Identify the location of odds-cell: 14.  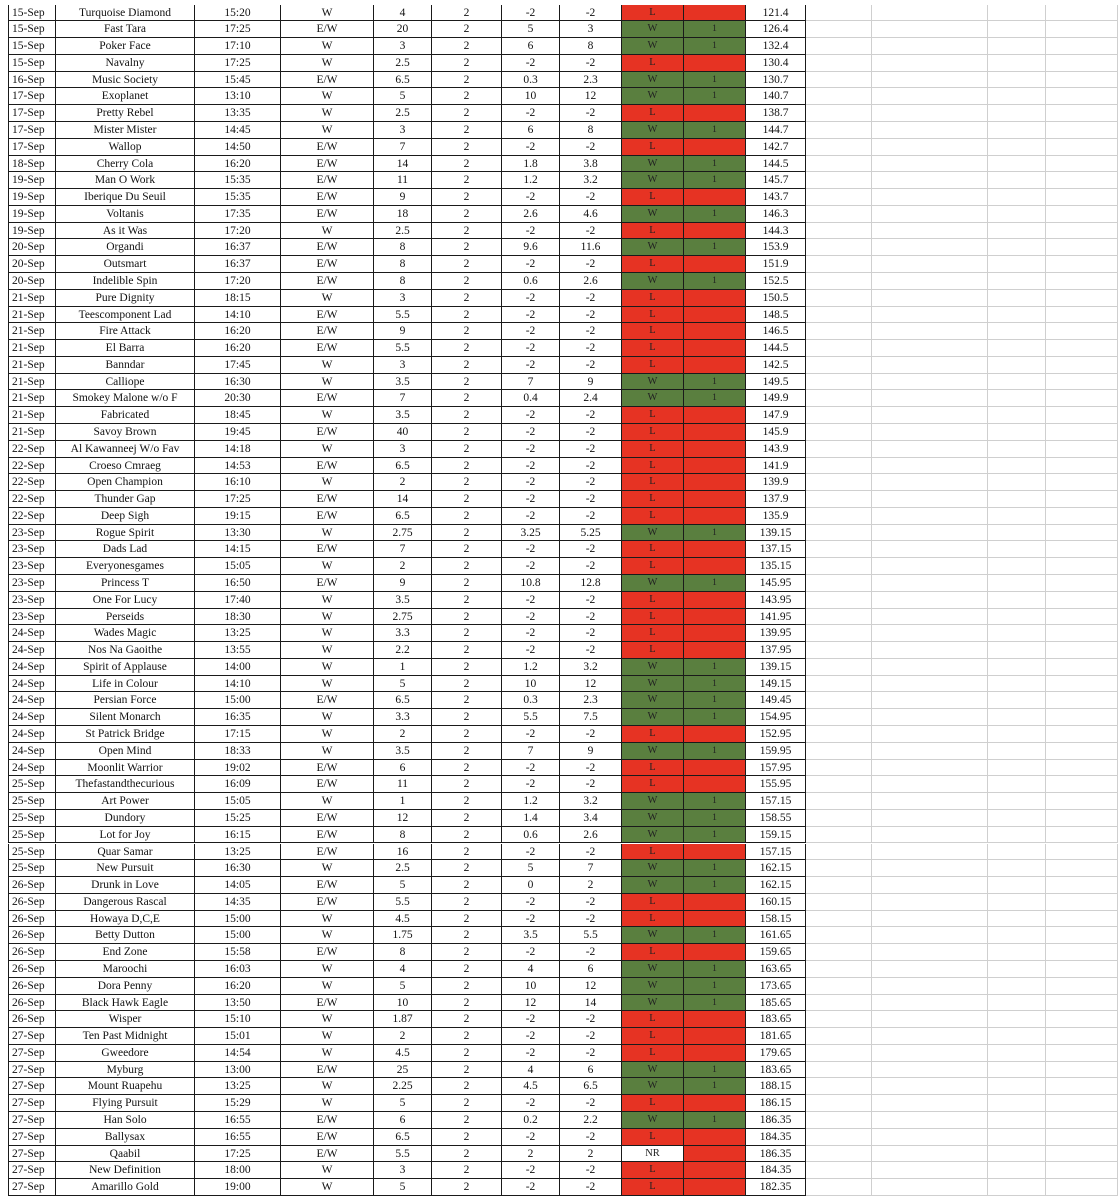
(403, 499).